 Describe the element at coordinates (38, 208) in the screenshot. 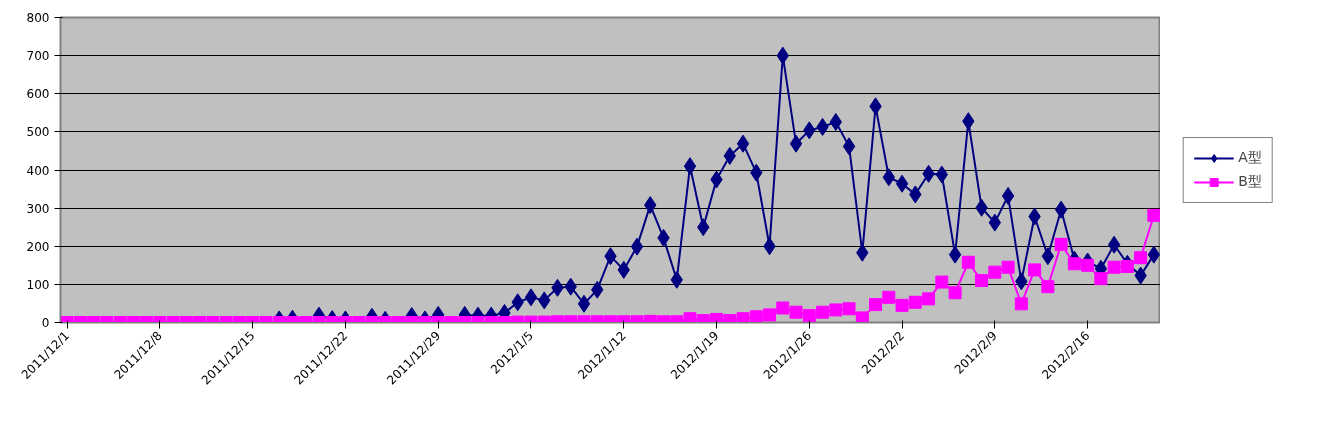

I see `y-tick-label: 300` at that location.